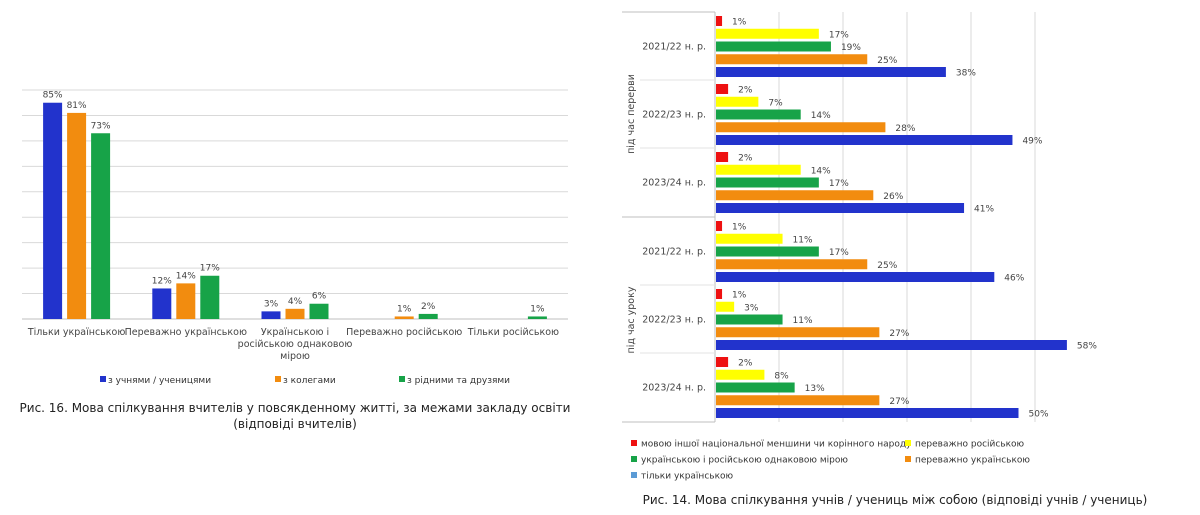 The image size is (1200, 515). What do you see at coordinates (674, 183) in the screenshot?
I see `year-label: 2023/24 н. р.` at bounding box center [674, 183].